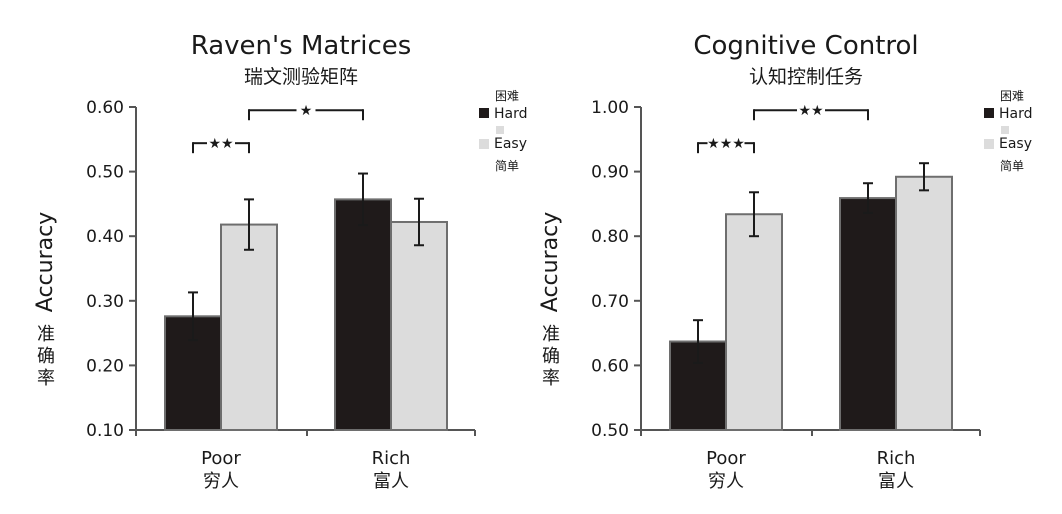  What do you see at coordinates (610, 302) in the screenshot?
I see `y-tick-label: 0.70` at bounding box center [610, 302].